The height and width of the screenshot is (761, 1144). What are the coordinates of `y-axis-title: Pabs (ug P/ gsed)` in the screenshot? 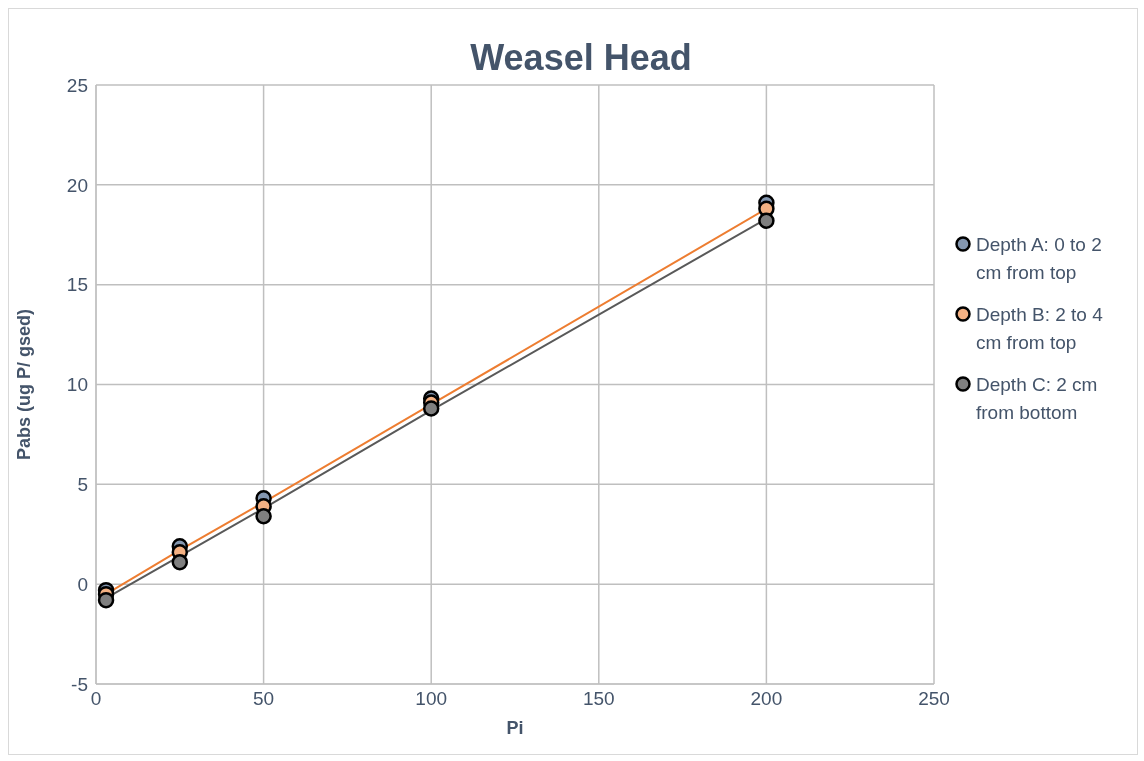 It's located at (24, 384).